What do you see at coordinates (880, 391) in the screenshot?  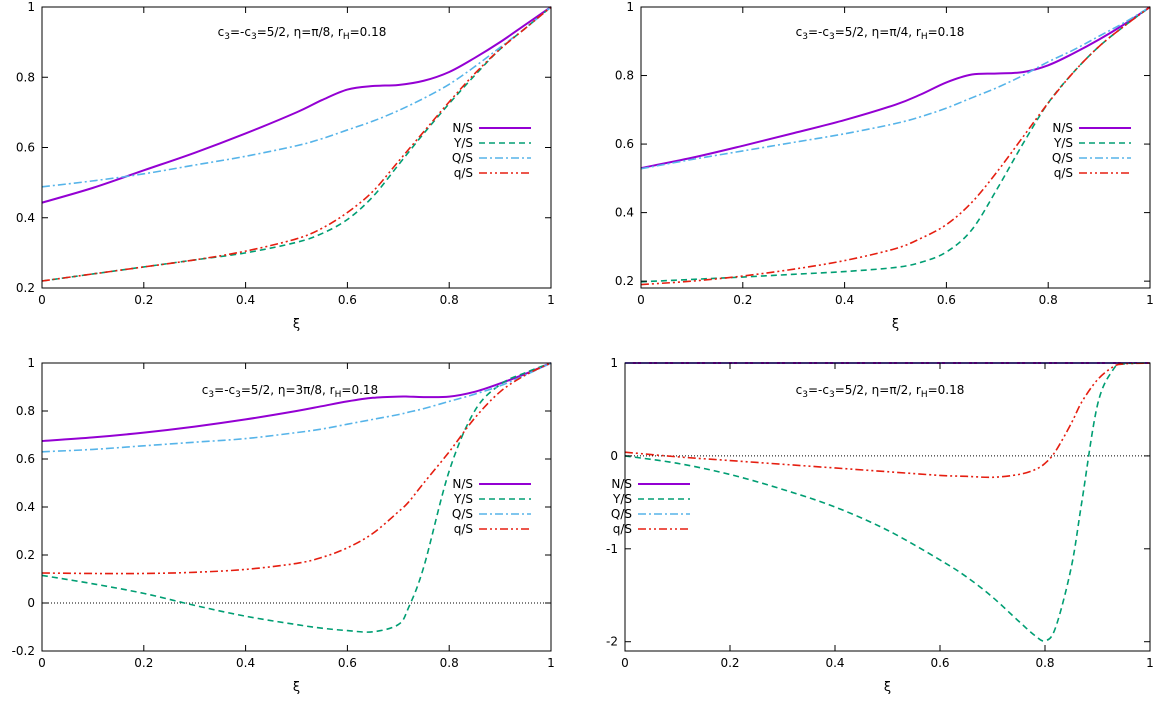 I see `chart-title: c3=-c3=5/2, η=π/2, rH=0.18` at bounding box center [880, 391].